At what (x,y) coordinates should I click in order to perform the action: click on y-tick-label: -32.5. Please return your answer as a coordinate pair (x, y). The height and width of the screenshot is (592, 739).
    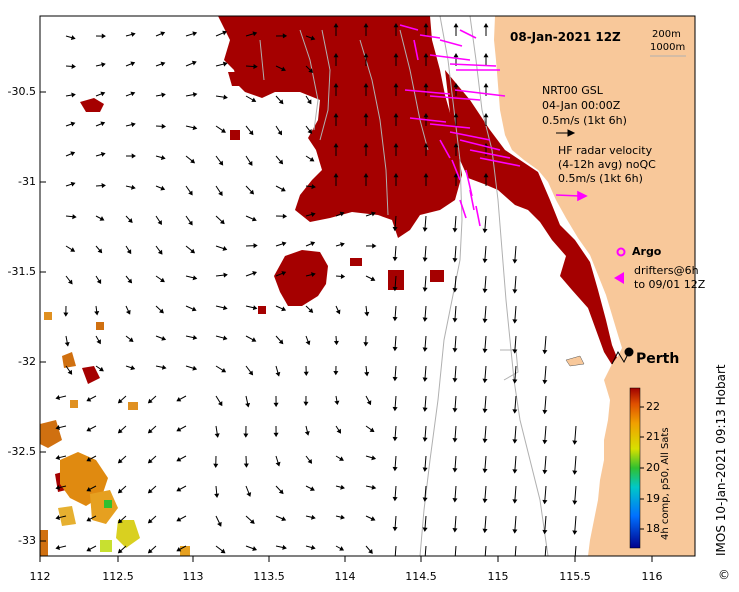
    Looking at the image, I should click on (21, 451).